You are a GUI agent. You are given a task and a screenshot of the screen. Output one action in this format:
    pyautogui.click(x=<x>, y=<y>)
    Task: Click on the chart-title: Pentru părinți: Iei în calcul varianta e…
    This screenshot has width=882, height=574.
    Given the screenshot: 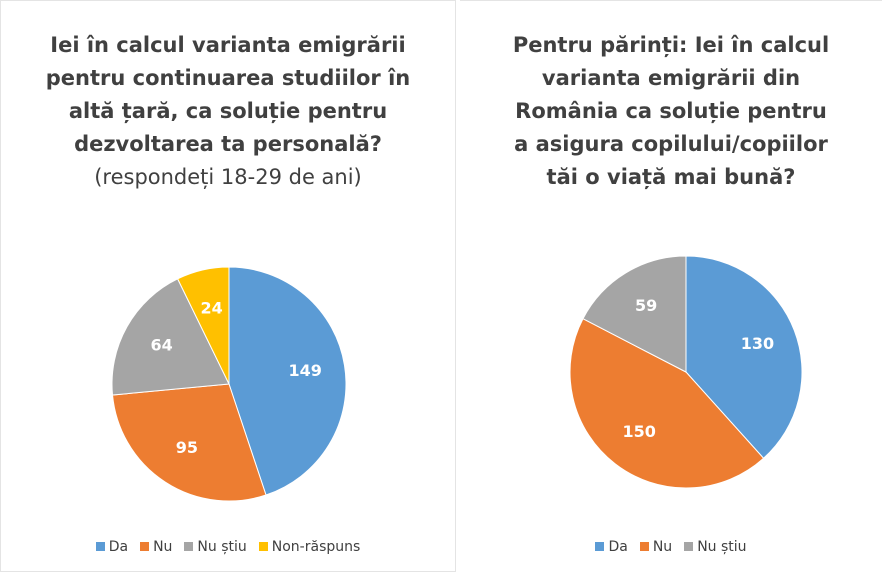 What is the action you would take?
    pyautogui.click(x=671, y=111)
    